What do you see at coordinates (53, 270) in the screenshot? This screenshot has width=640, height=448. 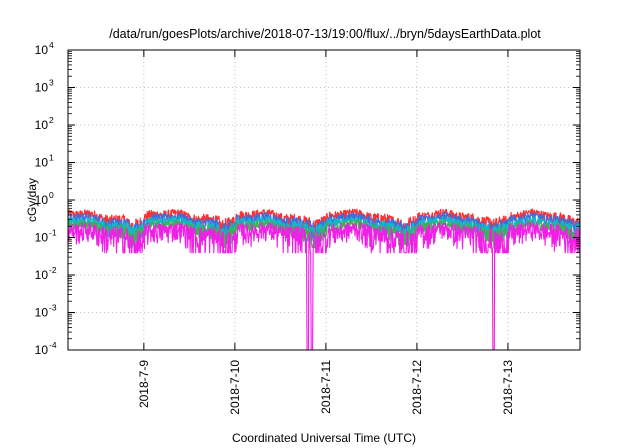 I see `y-tick-exponent: -2` at bounding box center [53, 270].